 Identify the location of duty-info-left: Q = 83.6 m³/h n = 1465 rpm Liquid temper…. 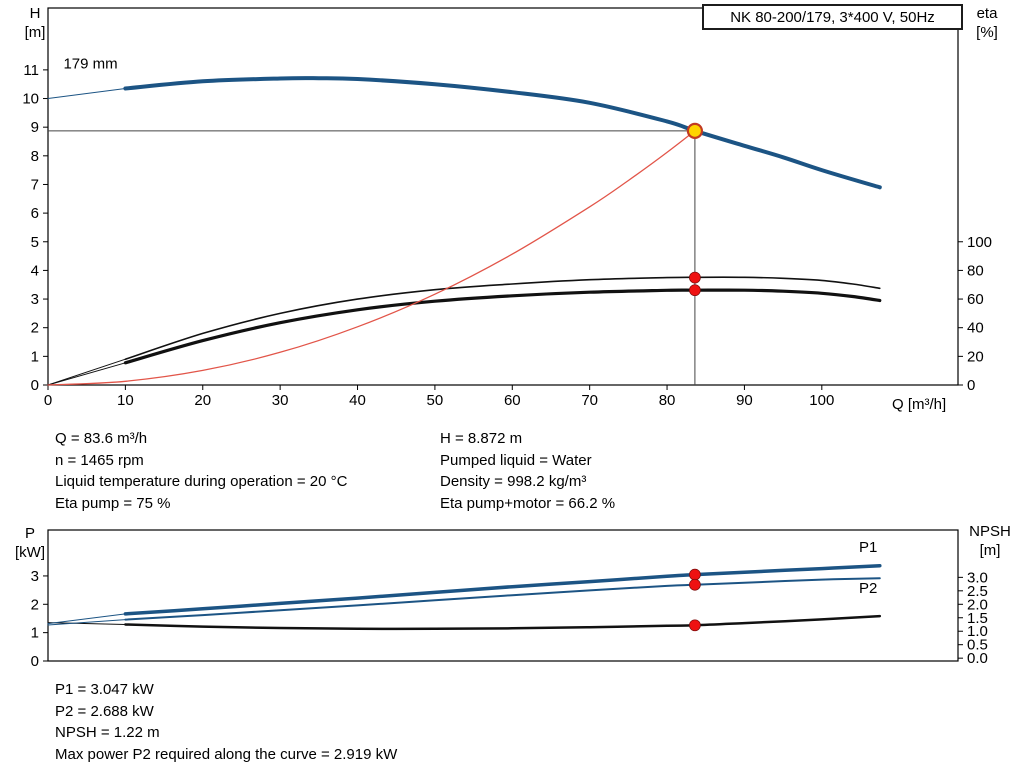
(201, 471).